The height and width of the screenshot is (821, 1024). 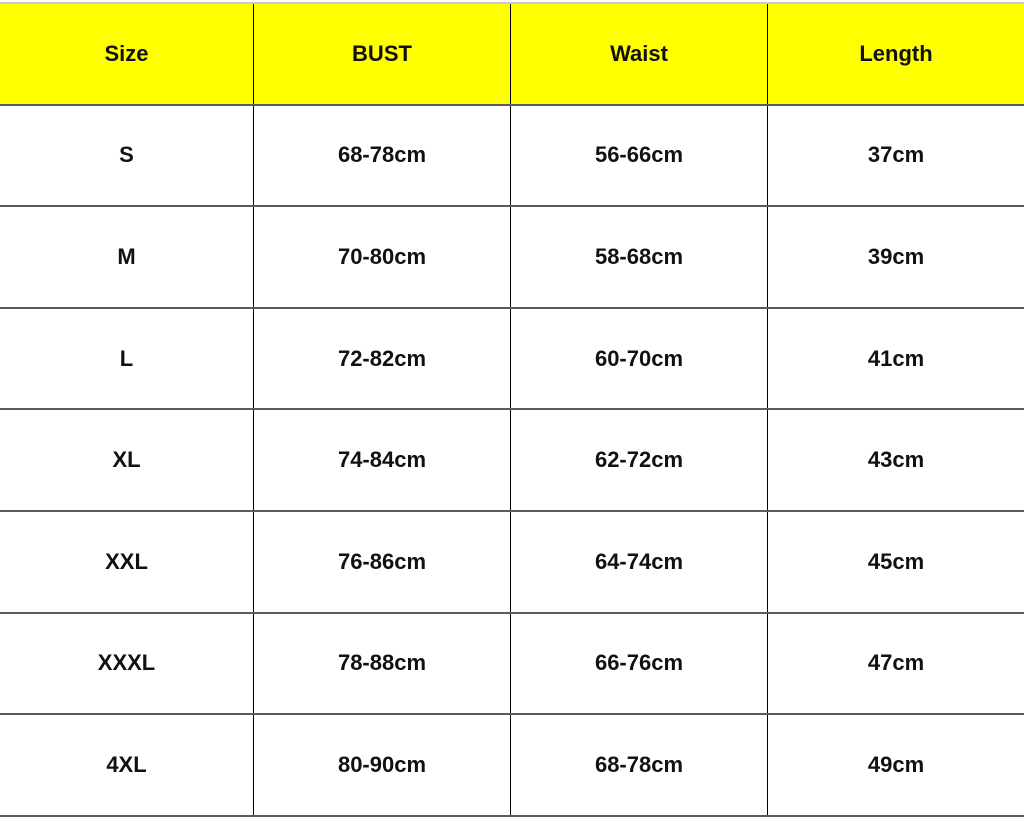 What do you see at coordinates (127, 358) in the screenshot?
I see `table-cell: L` at bounding box center [127, 358].